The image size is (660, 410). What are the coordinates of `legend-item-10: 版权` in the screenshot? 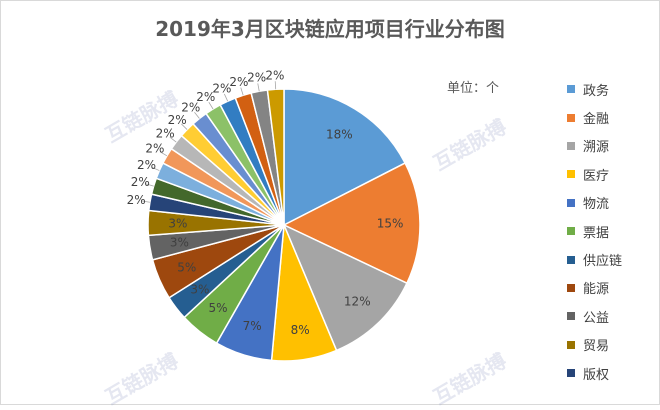 It's located at (594, 373).